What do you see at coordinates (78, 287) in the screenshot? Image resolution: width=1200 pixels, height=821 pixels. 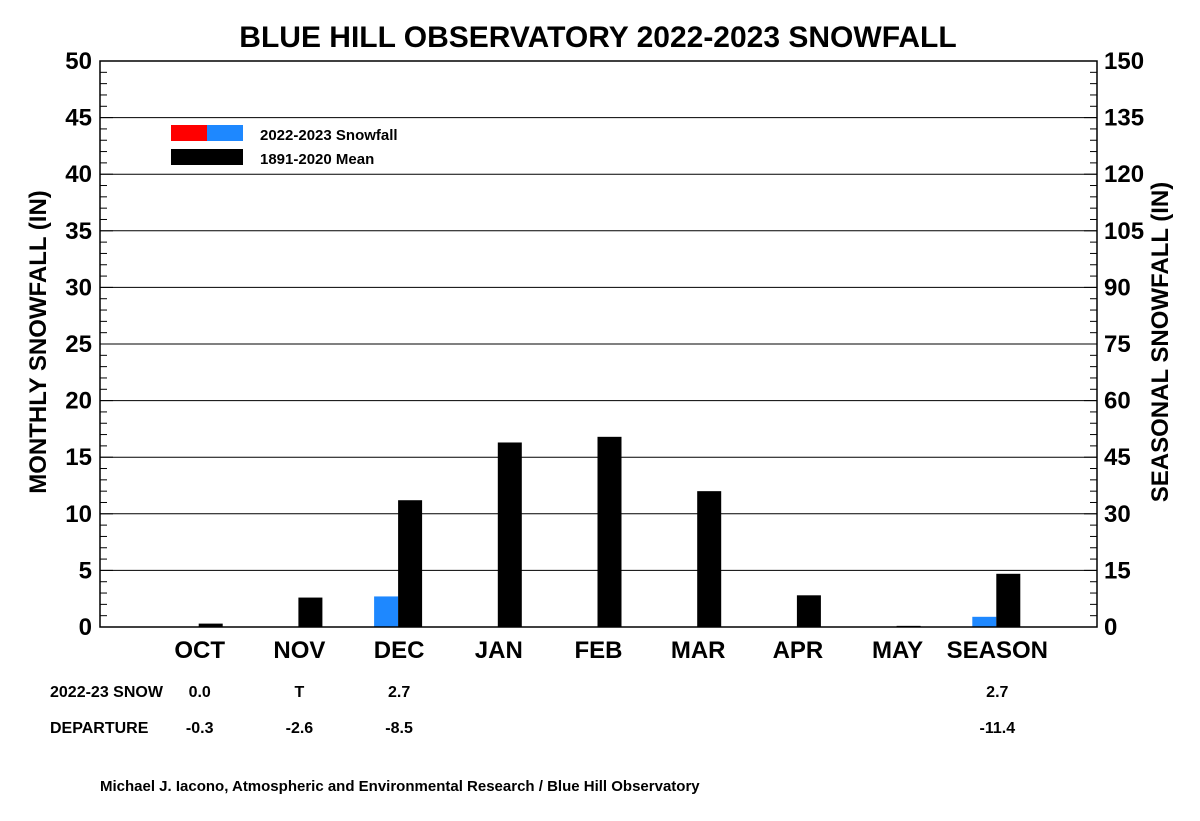 I see `left-tick-label: 30` at bounding box center [78, 287].